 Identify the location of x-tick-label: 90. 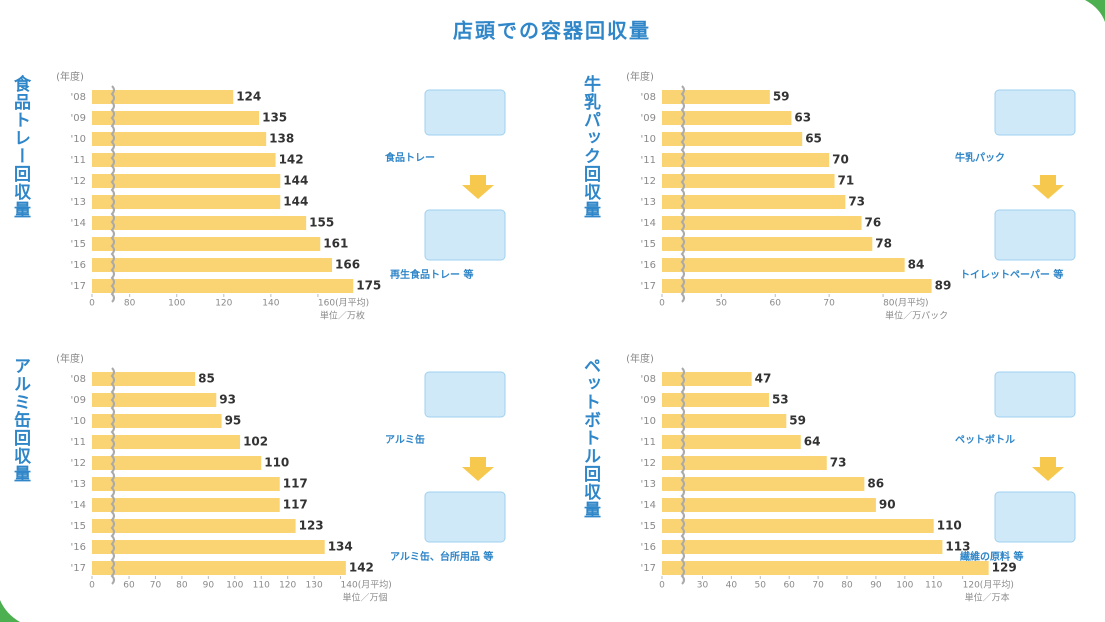
(209, 586).